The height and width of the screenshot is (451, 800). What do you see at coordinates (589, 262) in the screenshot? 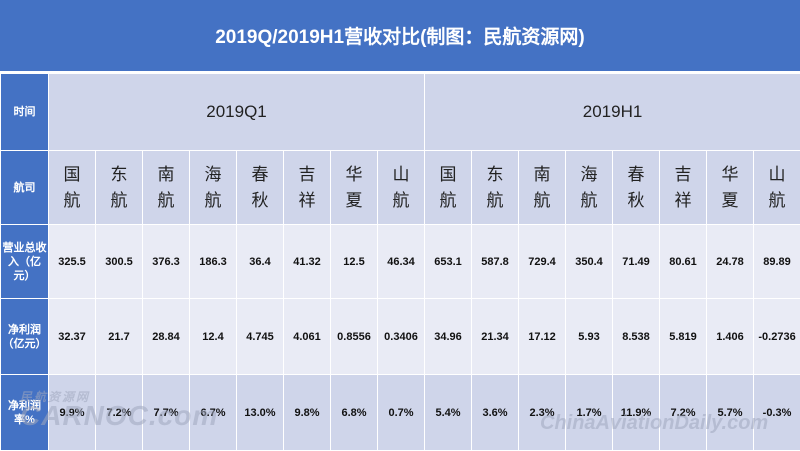
I see `revenue-cell: 350.4` at bounding box center [589, 262].